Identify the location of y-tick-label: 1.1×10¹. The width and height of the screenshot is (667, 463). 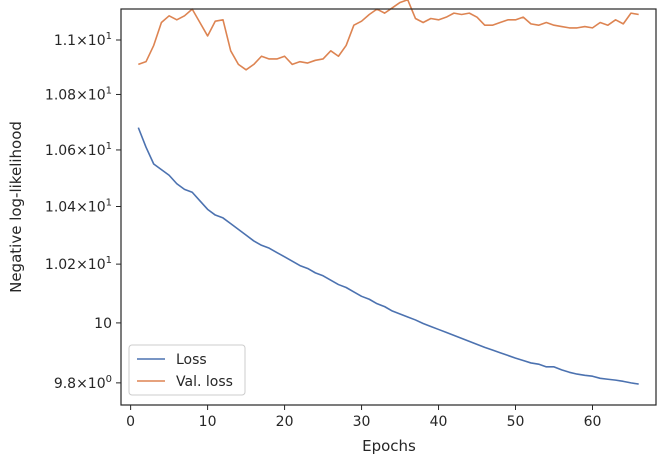
(83, 40).